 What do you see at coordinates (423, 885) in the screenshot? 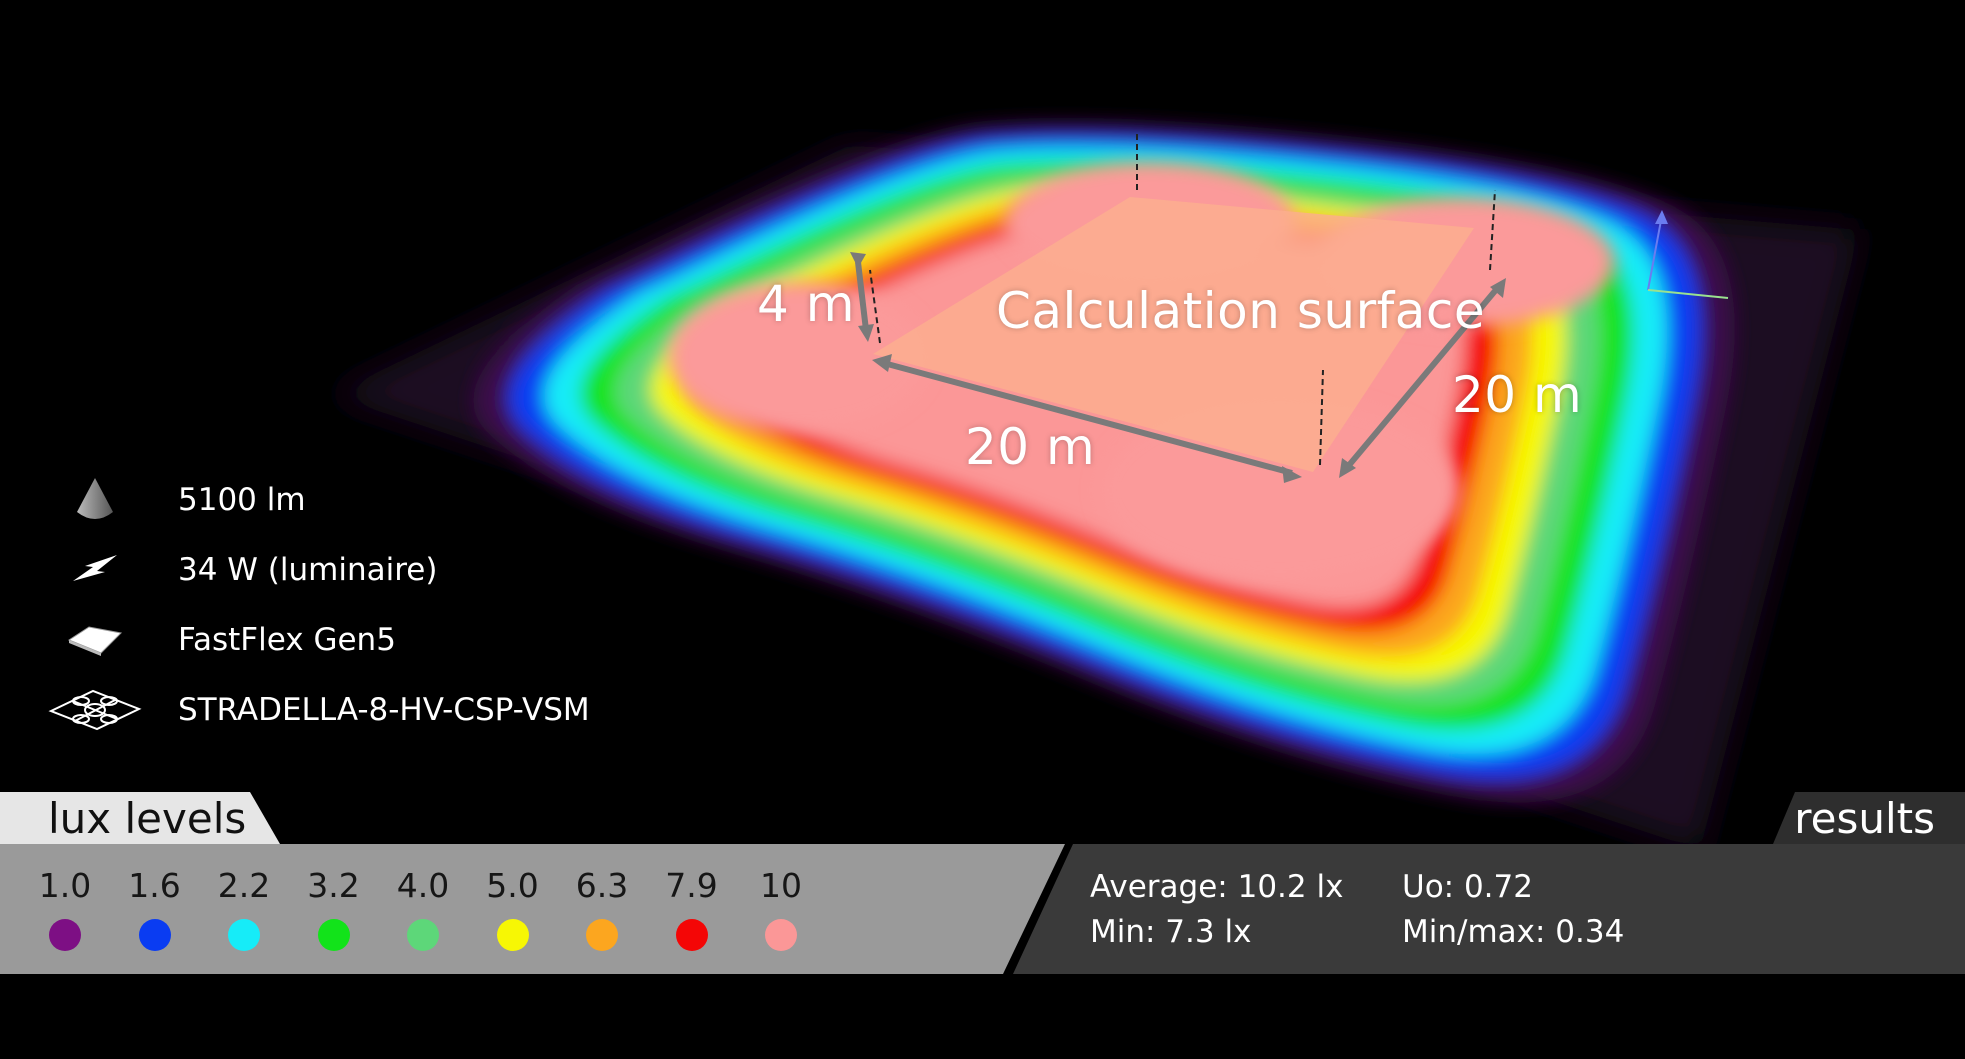
I see `lux-level-value: 4.0` at bounding box center [423, 885].